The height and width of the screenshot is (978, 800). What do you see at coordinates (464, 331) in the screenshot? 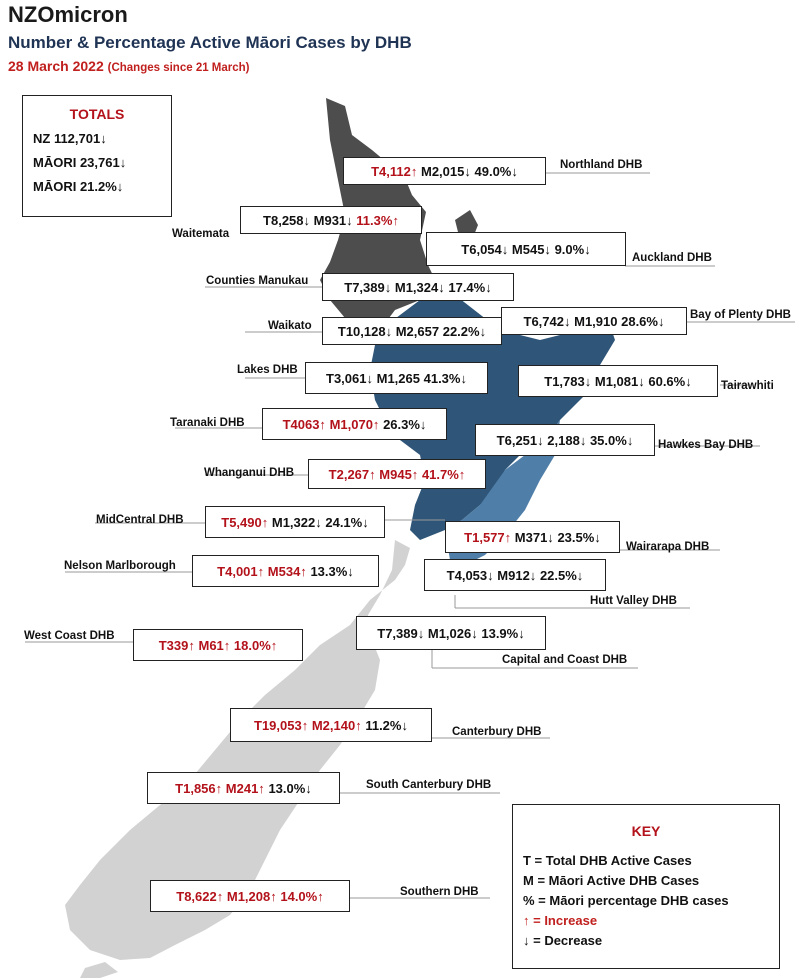
I see `dhb-p: 22.2%↓` at bounding box center [464, 331].